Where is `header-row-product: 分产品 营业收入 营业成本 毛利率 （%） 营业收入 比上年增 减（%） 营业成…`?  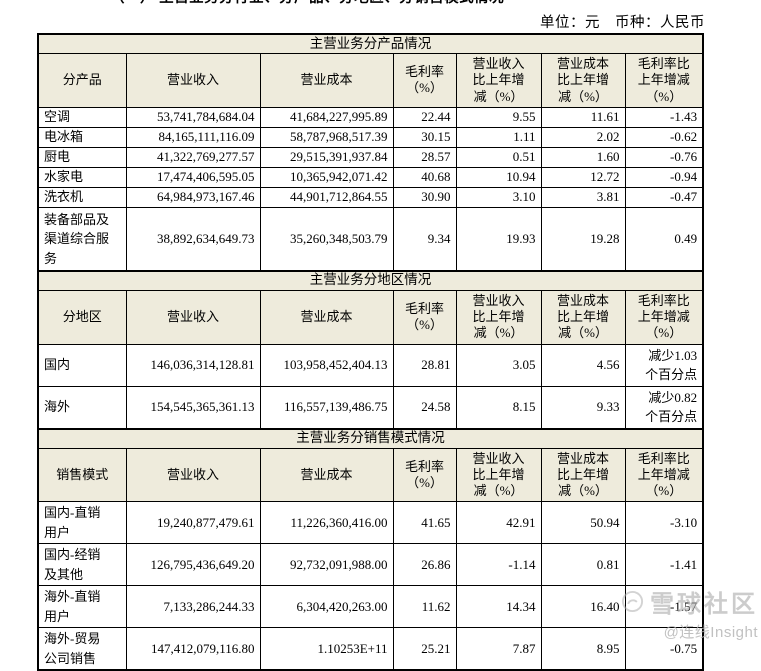 header-row-product: 分产品 营业收入 营业成本 毛利率 （%） 营业收入 比上年增 减（%） 营业成… is located at coordinates (370, 80).